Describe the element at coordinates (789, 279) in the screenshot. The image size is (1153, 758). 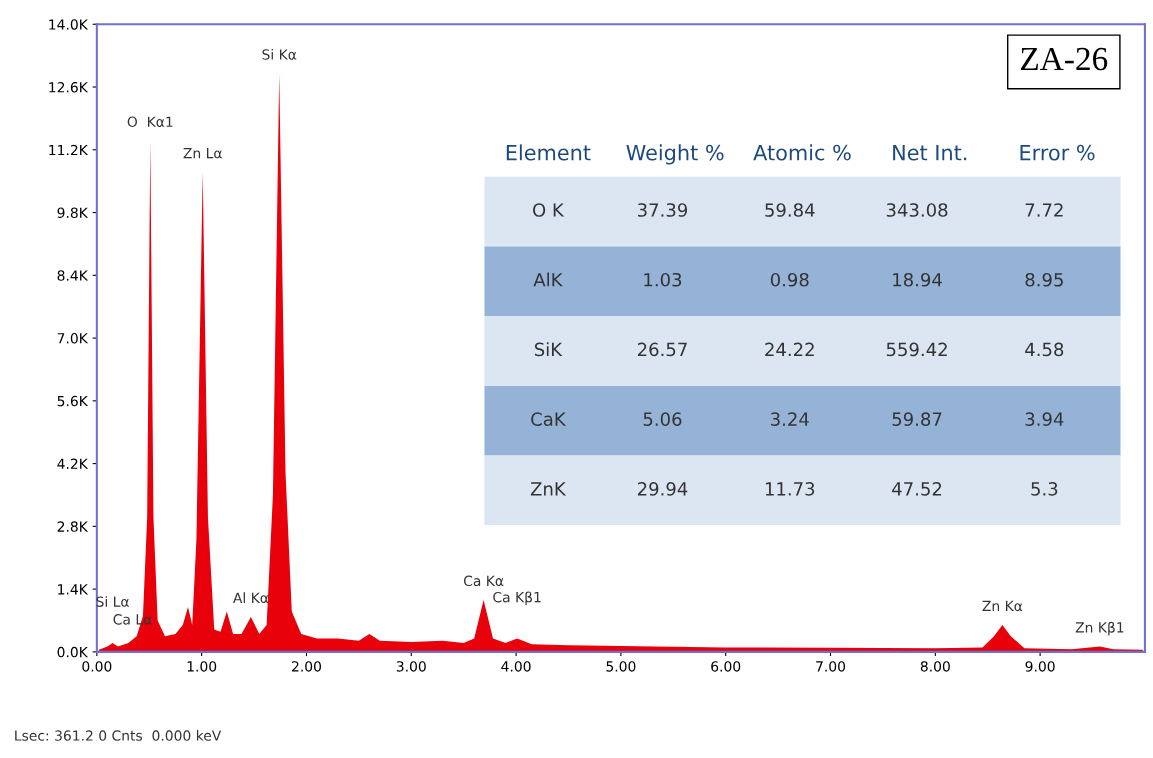
I see `text: 0.98` at that location.